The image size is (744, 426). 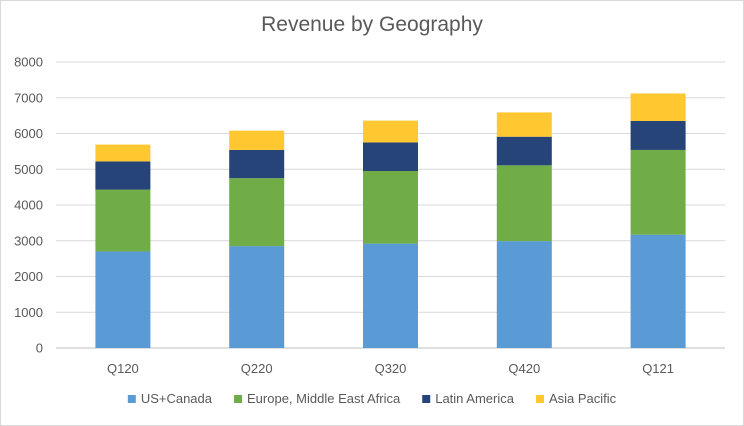 What do you see at coordinates (28, 240) in the screenshot?
I see `y-tick-label: 3000` at bounding box center [28, 240].